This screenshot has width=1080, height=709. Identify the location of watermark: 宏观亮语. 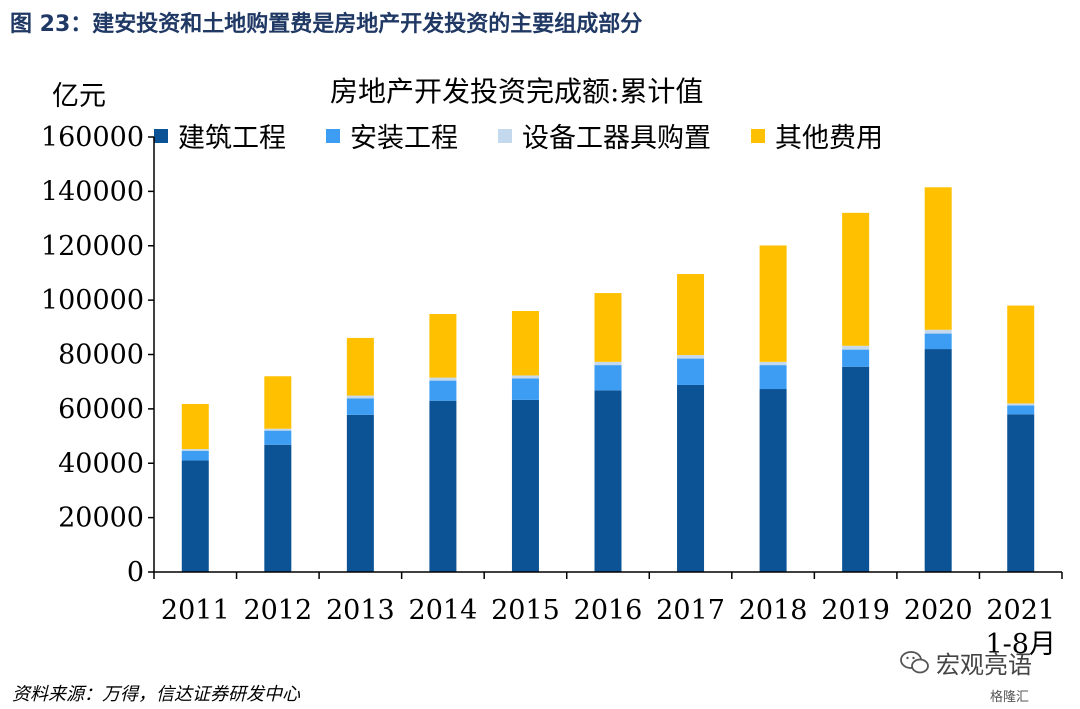
(966, 662).